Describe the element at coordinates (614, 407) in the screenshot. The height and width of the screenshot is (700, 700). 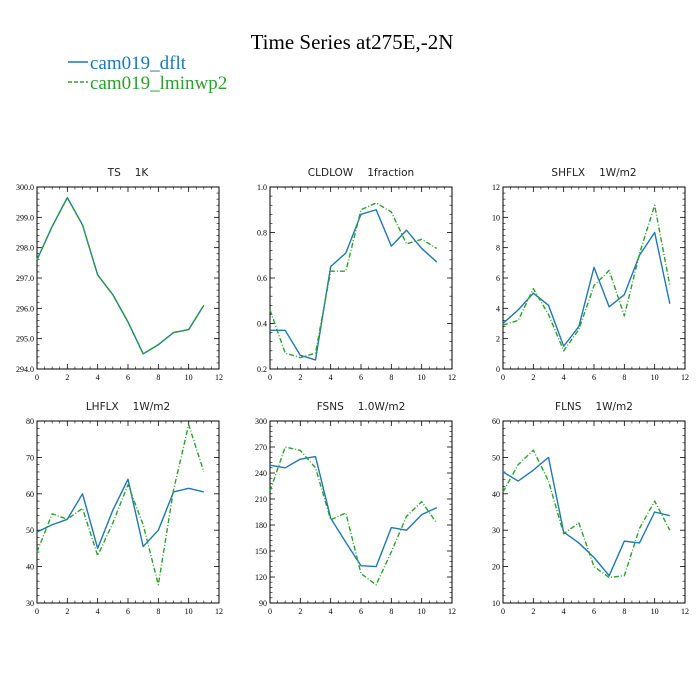
I see `panel-units-flns: 1W/m2` at that location.